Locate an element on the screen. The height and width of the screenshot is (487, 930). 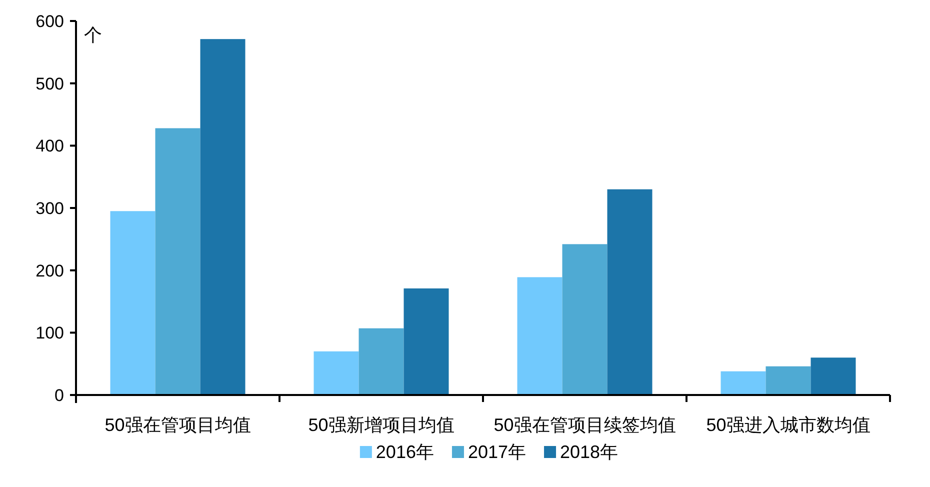
y-tick-label: 400 is located at coordinates (50, 146).